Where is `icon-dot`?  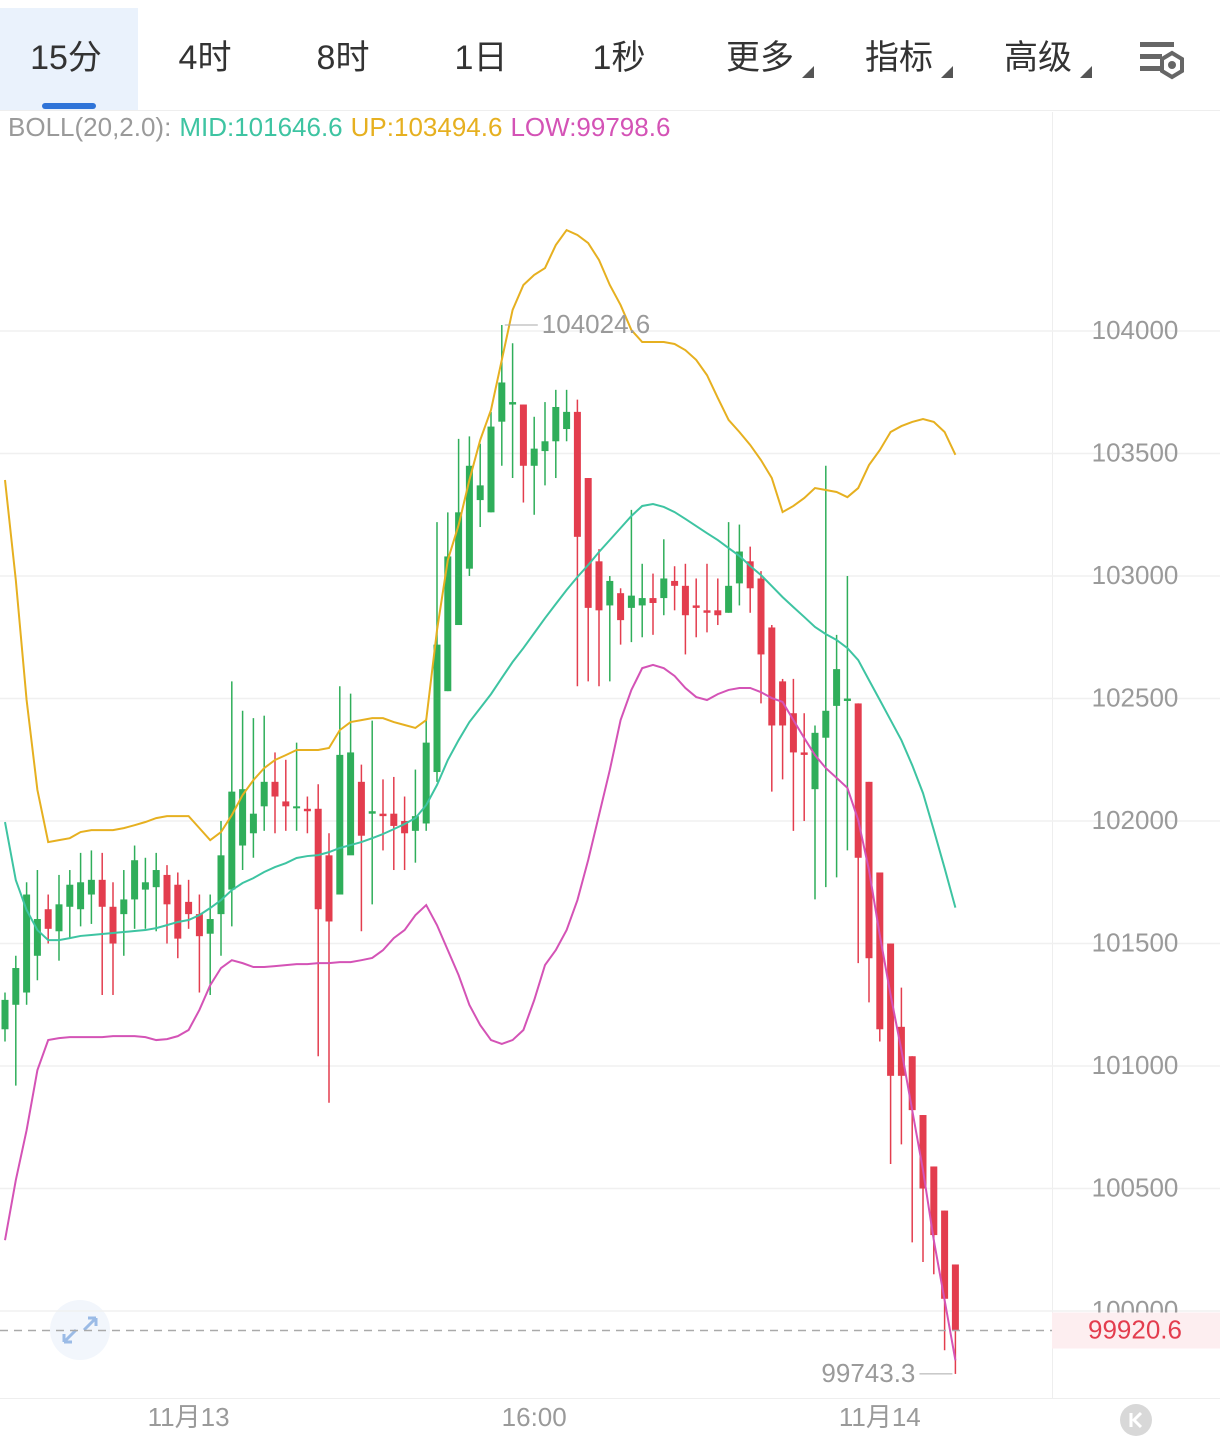
icon-dot is located at coordinates (1172, 65).